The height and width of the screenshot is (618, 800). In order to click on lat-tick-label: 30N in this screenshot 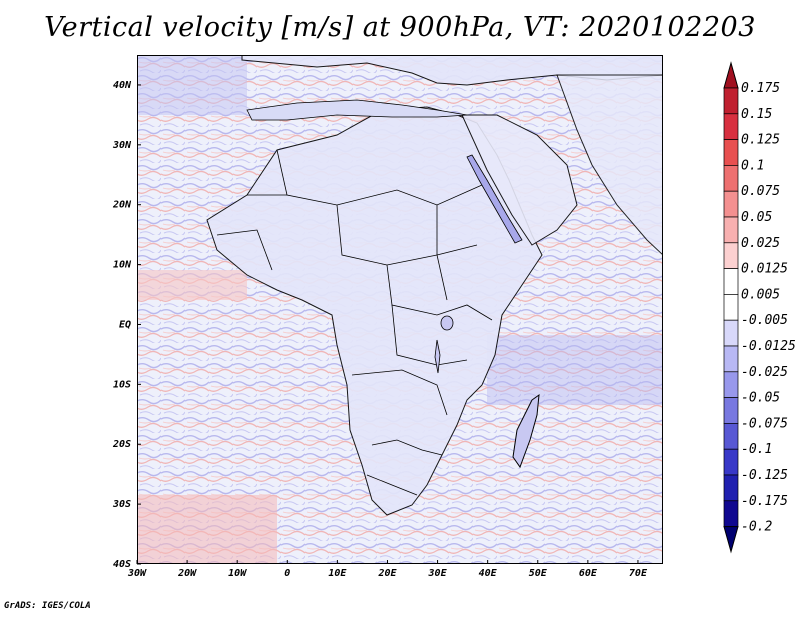, I will do `click(122, 145)`.